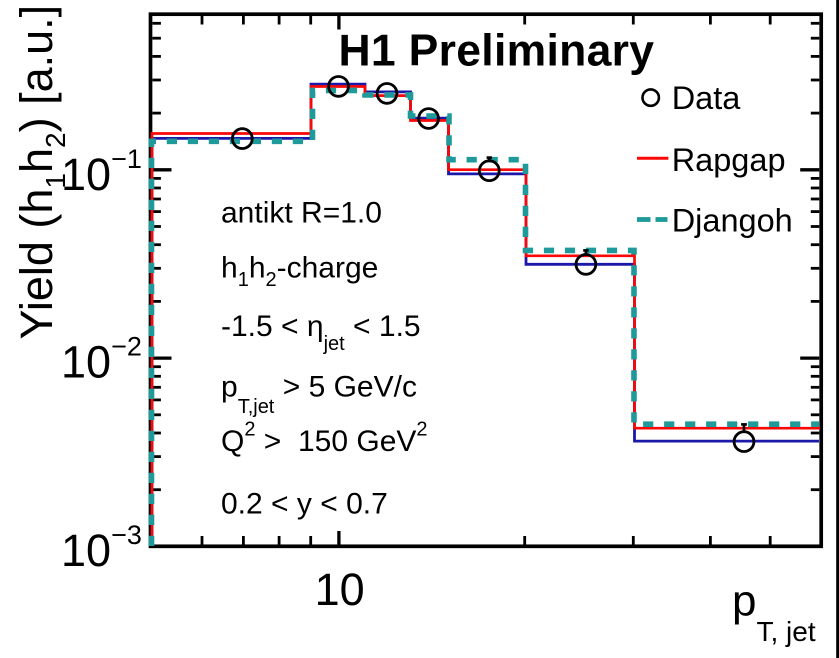 The image size is (839, 658). What do you see at coordinates (732, 221) in the screenshot?
I see `svg-text: Djangoh` at bounding box center [732, 221].